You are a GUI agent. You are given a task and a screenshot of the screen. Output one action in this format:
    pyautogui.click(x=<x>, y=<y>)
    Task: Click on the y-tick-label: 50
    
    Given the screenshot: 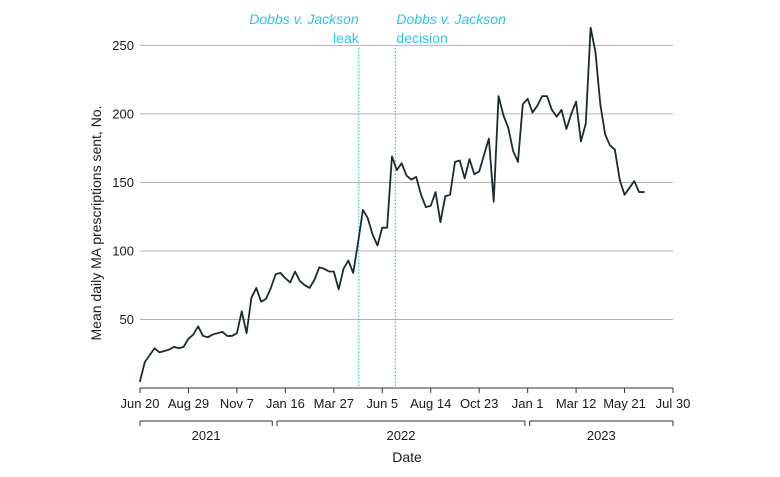 What is the action you would take?
    pyautogui.click(x=127, y=319)
    